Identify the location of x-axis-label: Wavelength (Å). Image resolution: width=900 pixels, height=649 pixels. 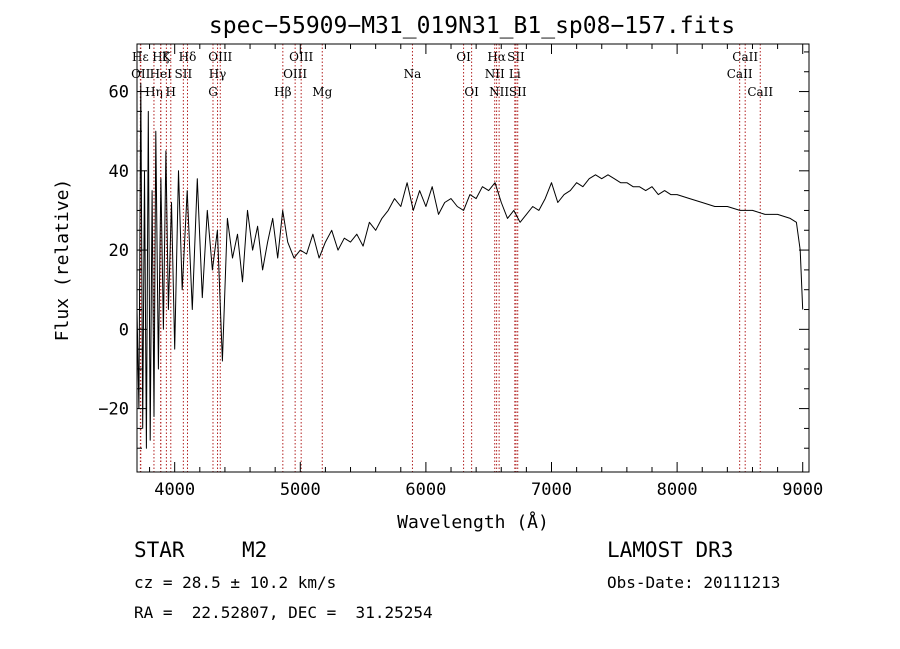
(473, 522).